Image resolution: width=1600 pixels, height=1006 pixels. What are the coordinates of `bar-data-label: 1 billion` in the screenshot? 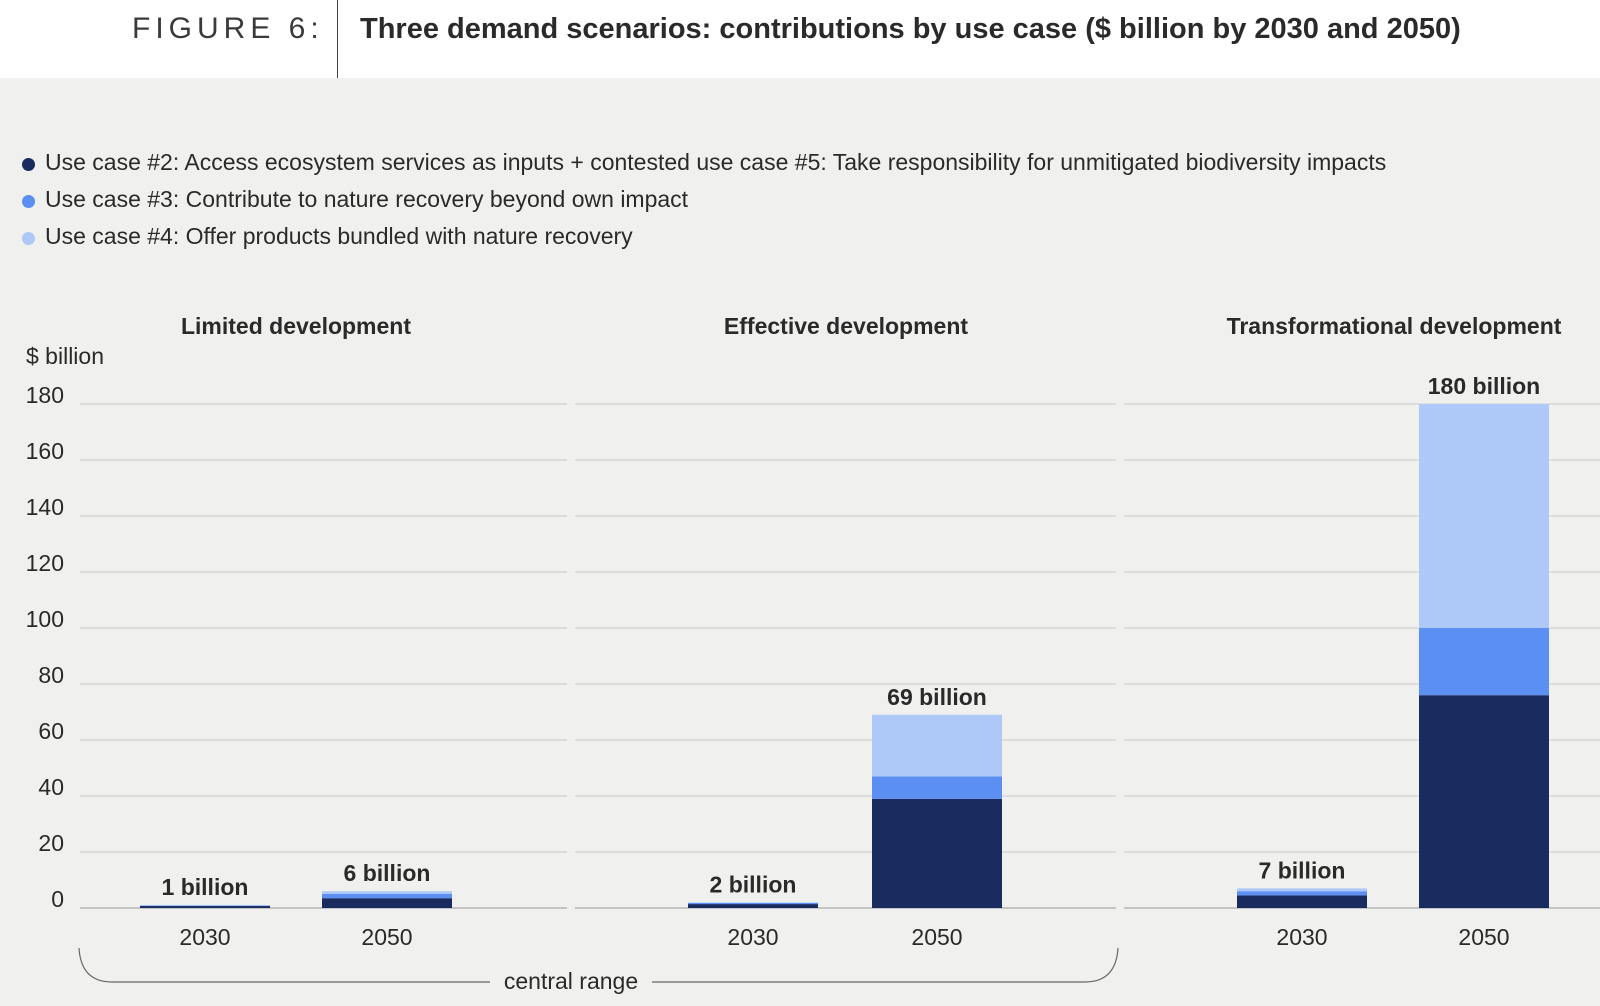 It's located at (205, 887).